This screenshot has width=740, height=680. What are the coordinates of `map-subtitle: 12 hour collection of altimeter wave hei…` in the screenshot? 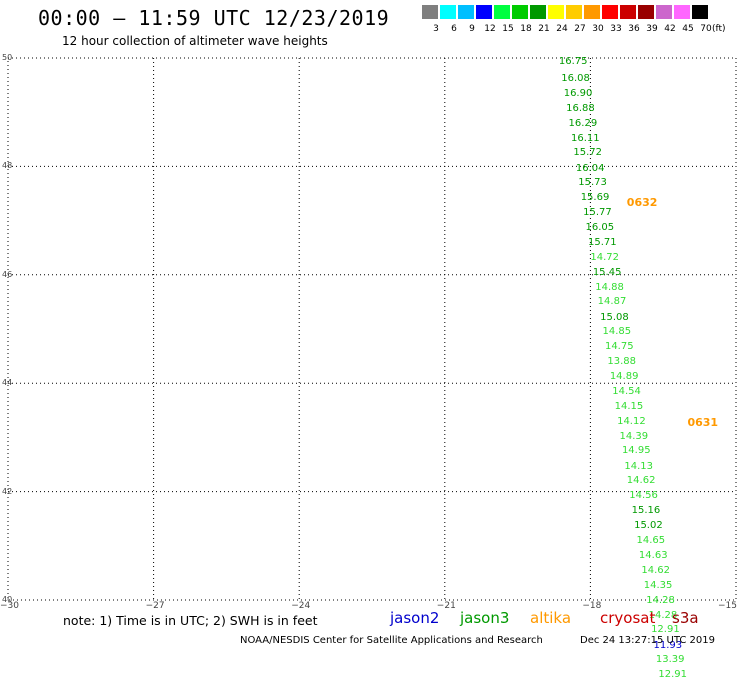 It's located at (195, 41).